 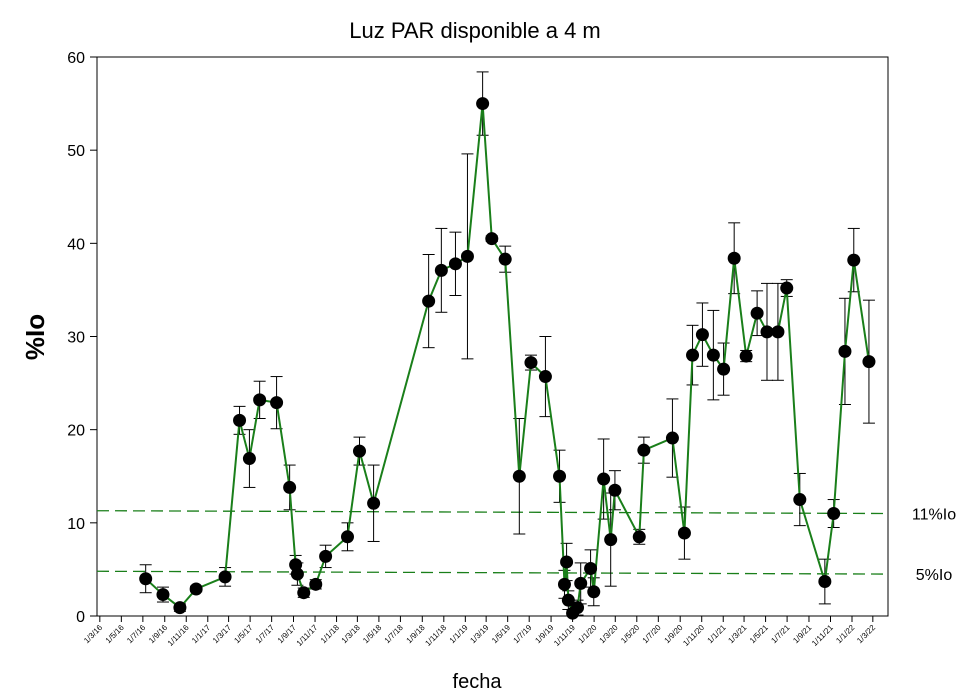 What do you see at coordinates (35, 337) in the screenshot?
I see `y-axis-label: %Io` at bounding box center [35, 337].